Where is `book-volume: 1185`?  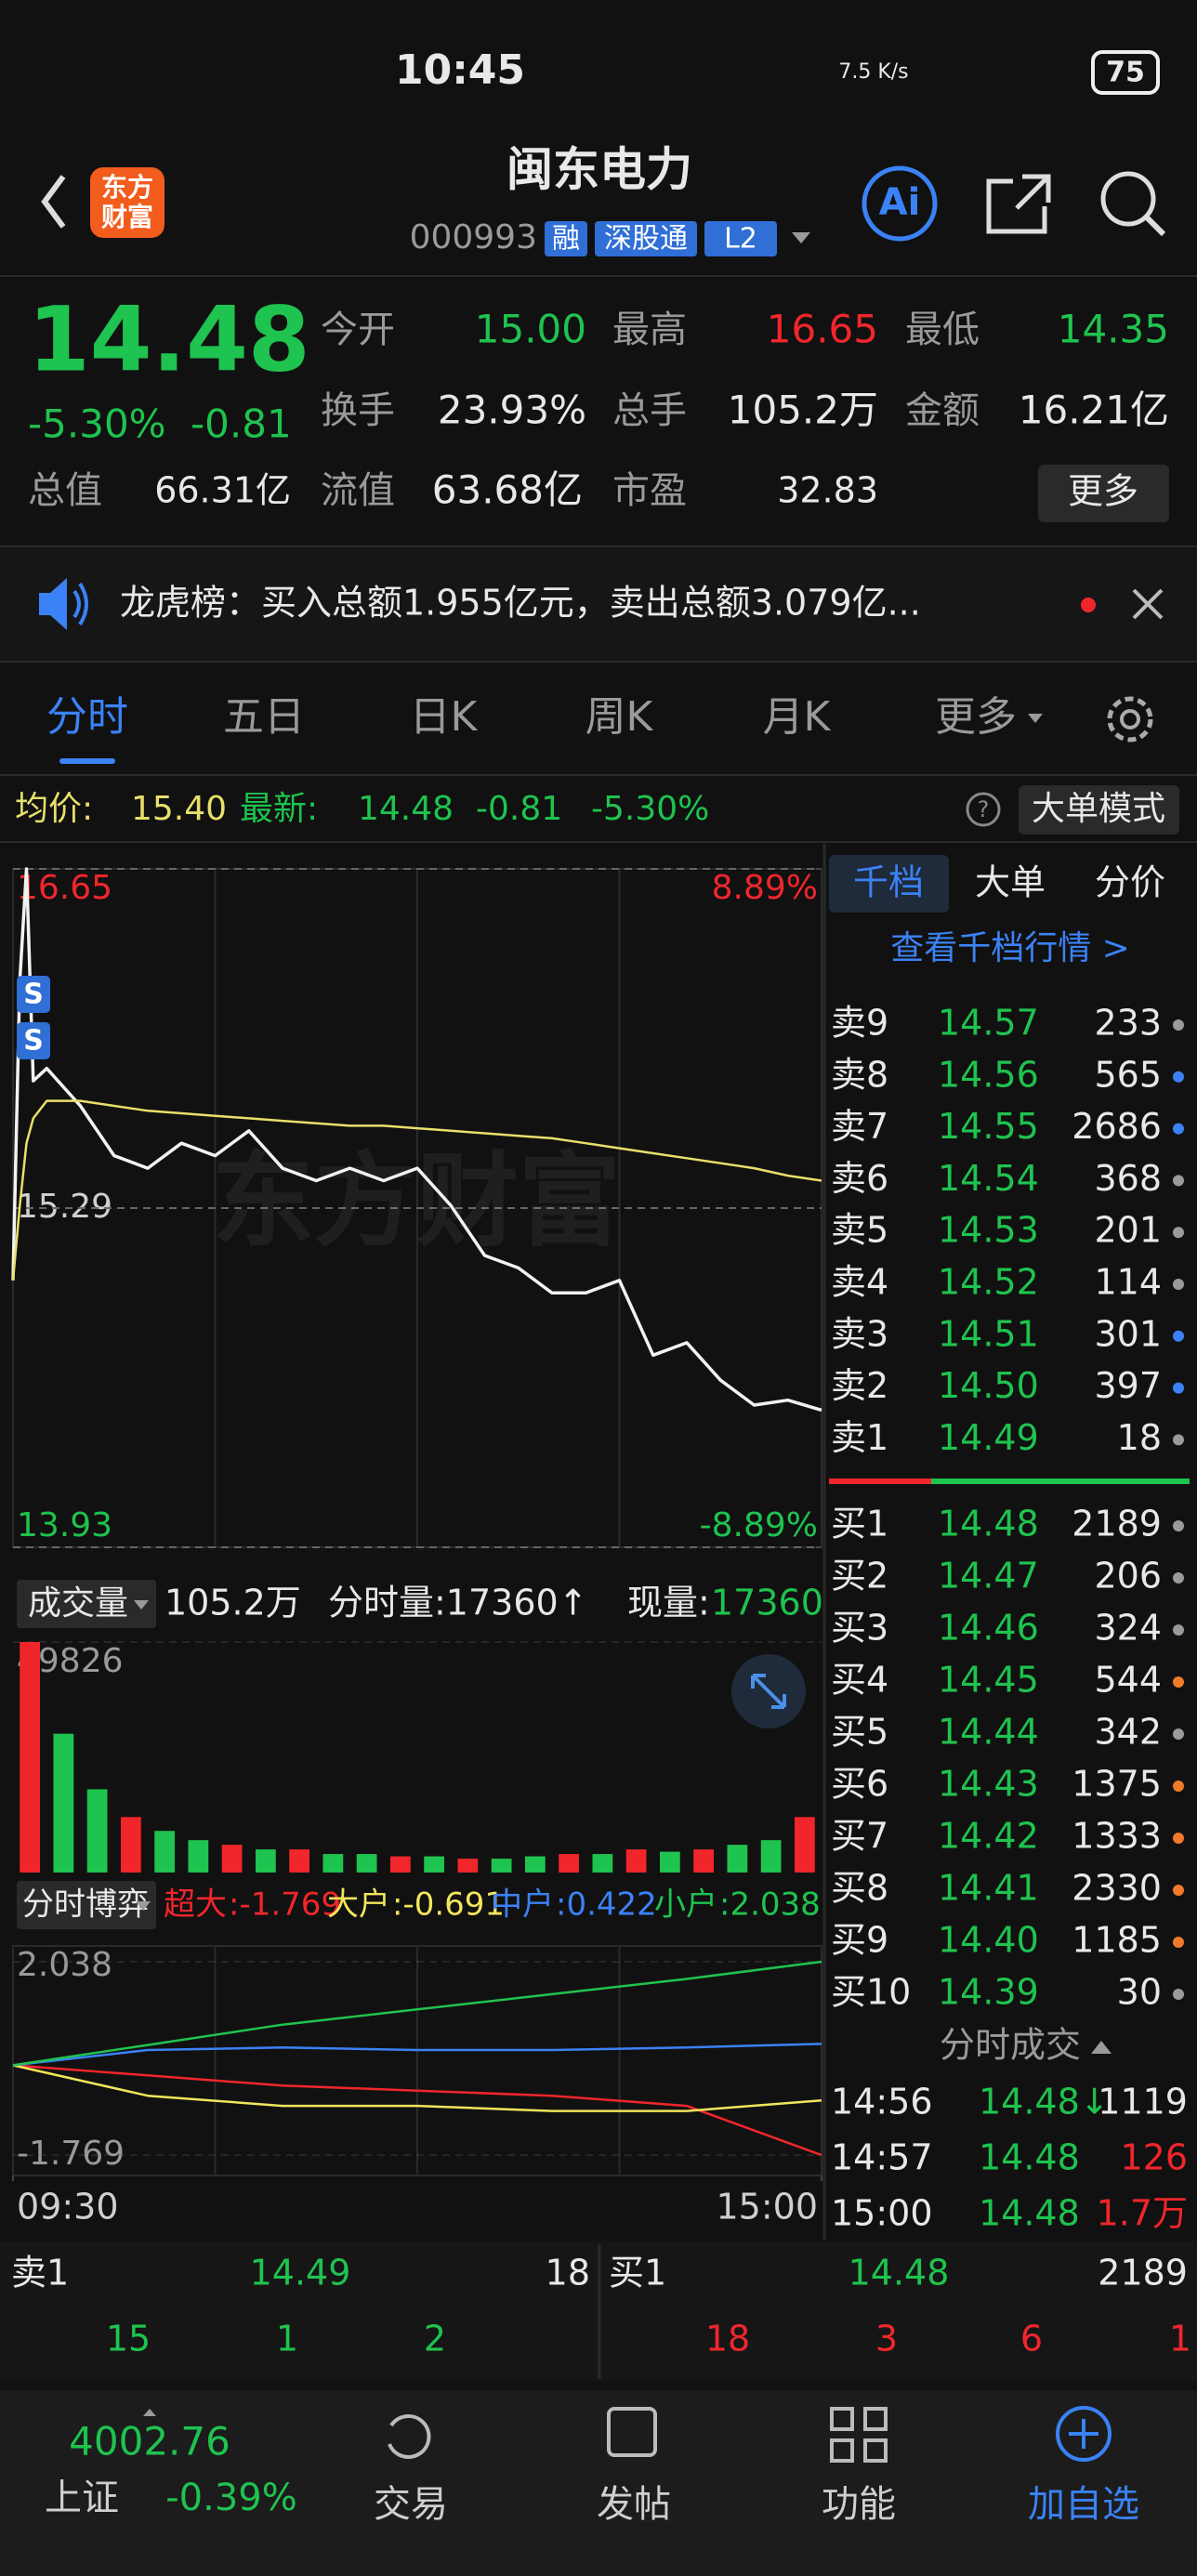
book-volume: 1185 is located at coordinates (1117, 1940).